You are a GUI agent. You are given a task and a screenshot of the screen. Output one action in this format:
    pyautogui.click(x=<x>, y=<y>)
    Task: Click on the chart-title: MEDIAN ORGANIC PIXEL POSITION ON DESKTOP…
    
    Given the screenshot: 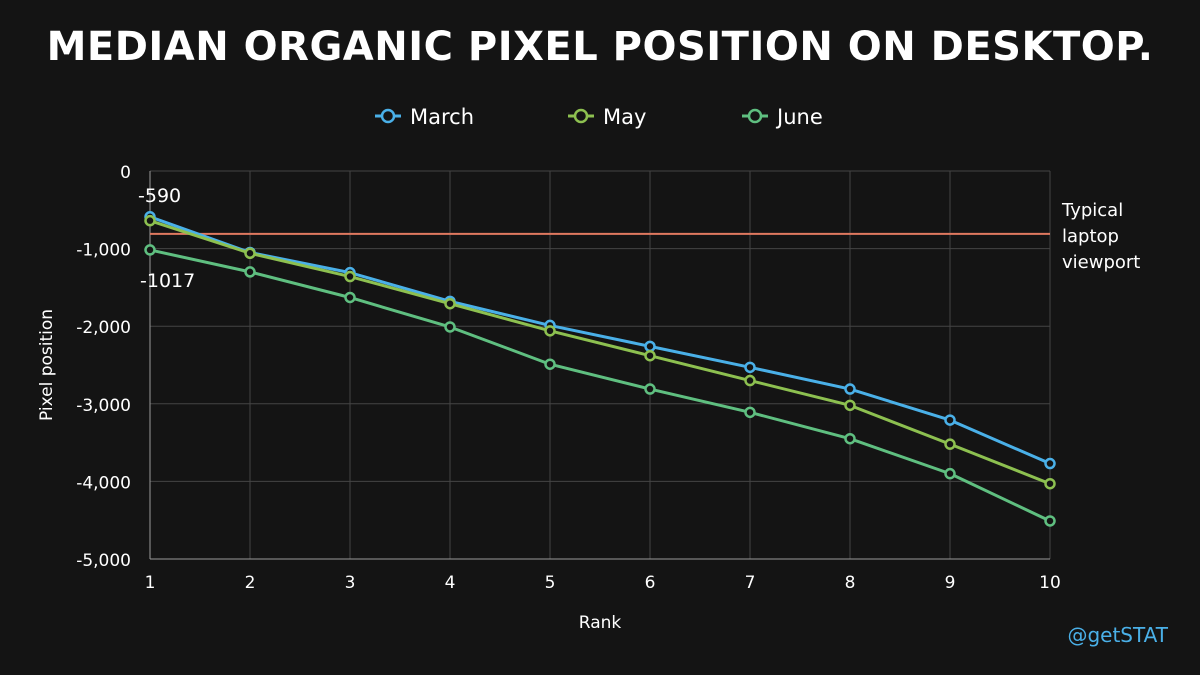 What is the action you would take?
    pyautogui.click(x=600, y=47)
    